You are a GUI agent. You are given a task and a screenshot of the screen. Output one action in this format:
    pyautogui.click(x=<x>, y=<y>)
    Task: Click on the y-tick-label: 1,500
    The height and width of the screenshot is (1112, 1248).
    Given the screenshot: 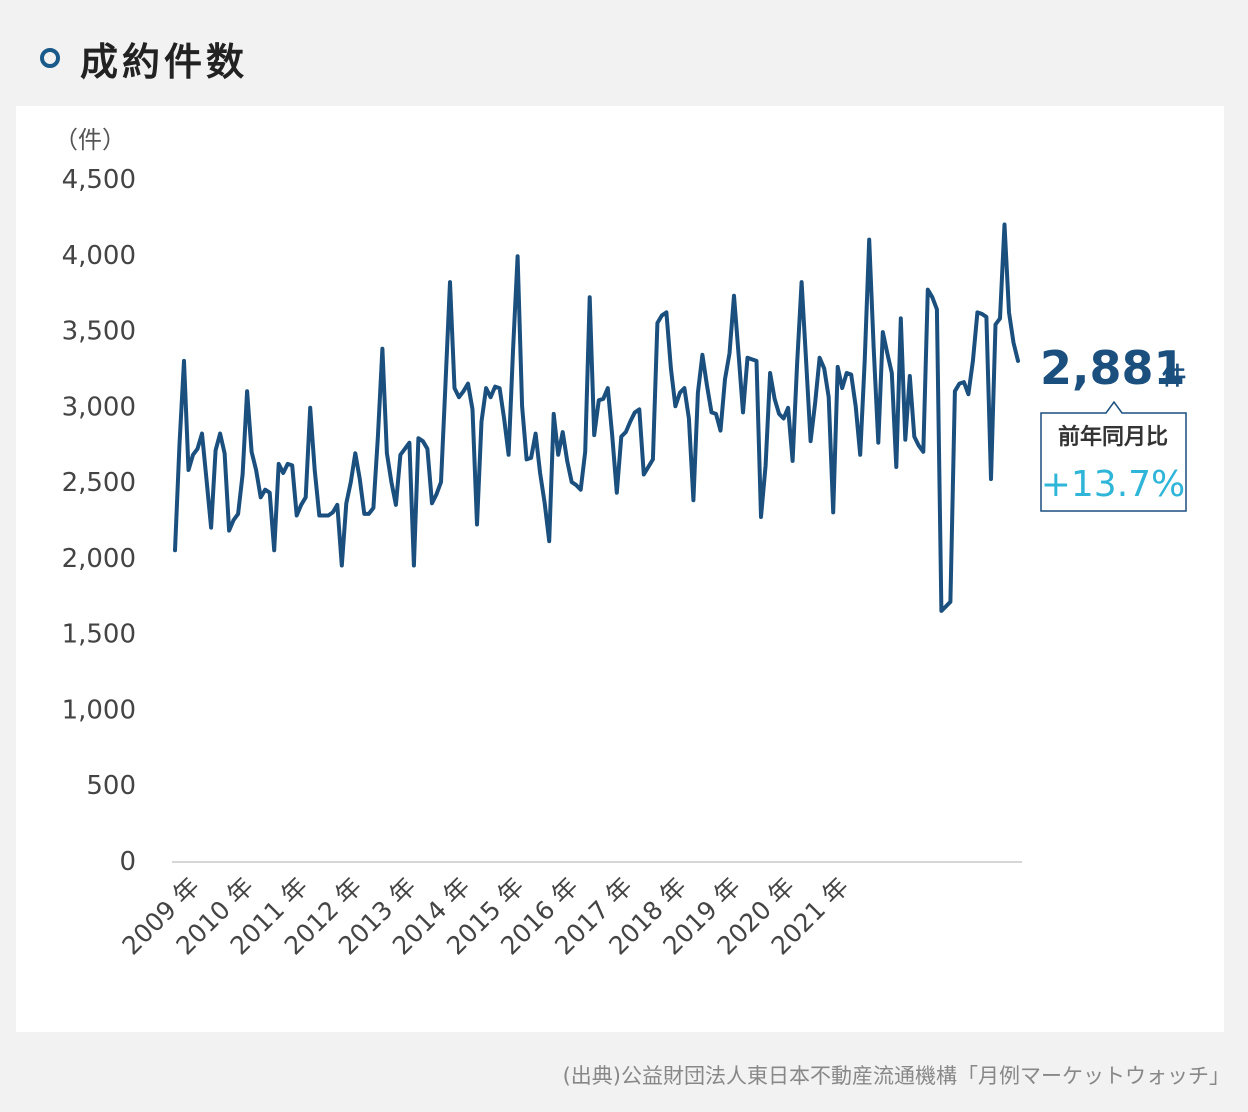 What is the action you would take?
    pyautogui.click(x=99, y=635)
    